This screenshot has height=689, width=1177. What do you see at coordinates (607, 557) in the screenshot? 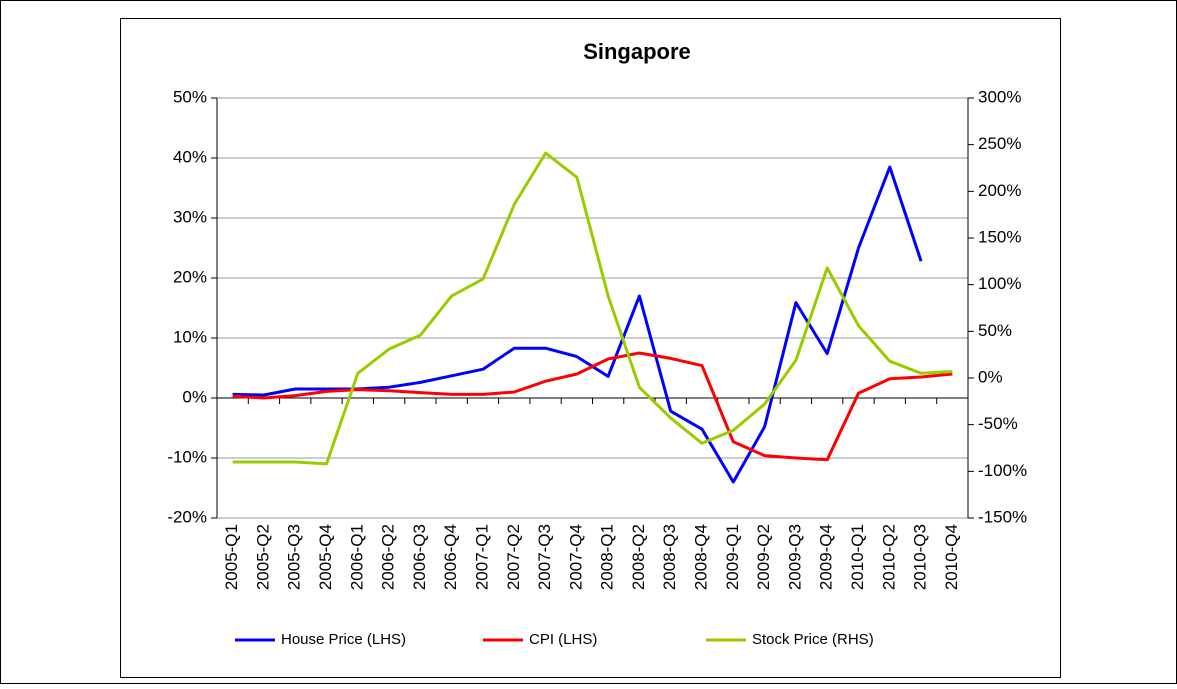
I see `x-tick-label: 2008-Q1` at bounding box center [607, 557].